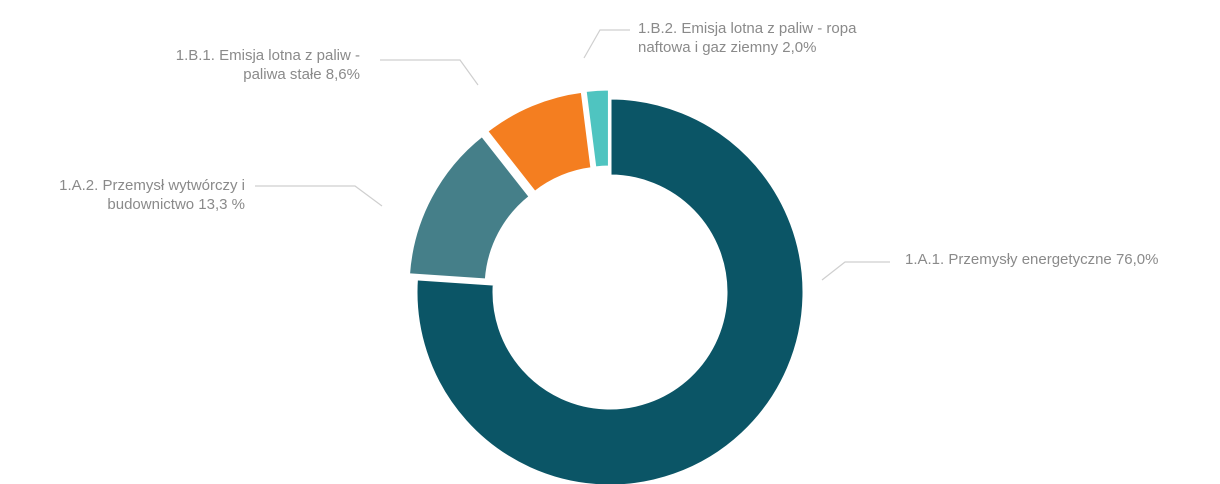 The width and height of the screenshot is (1220, 484). Describe the element at coordinates (799, 47) in the screenshot. I see `value-label: 2,0%` at that location.